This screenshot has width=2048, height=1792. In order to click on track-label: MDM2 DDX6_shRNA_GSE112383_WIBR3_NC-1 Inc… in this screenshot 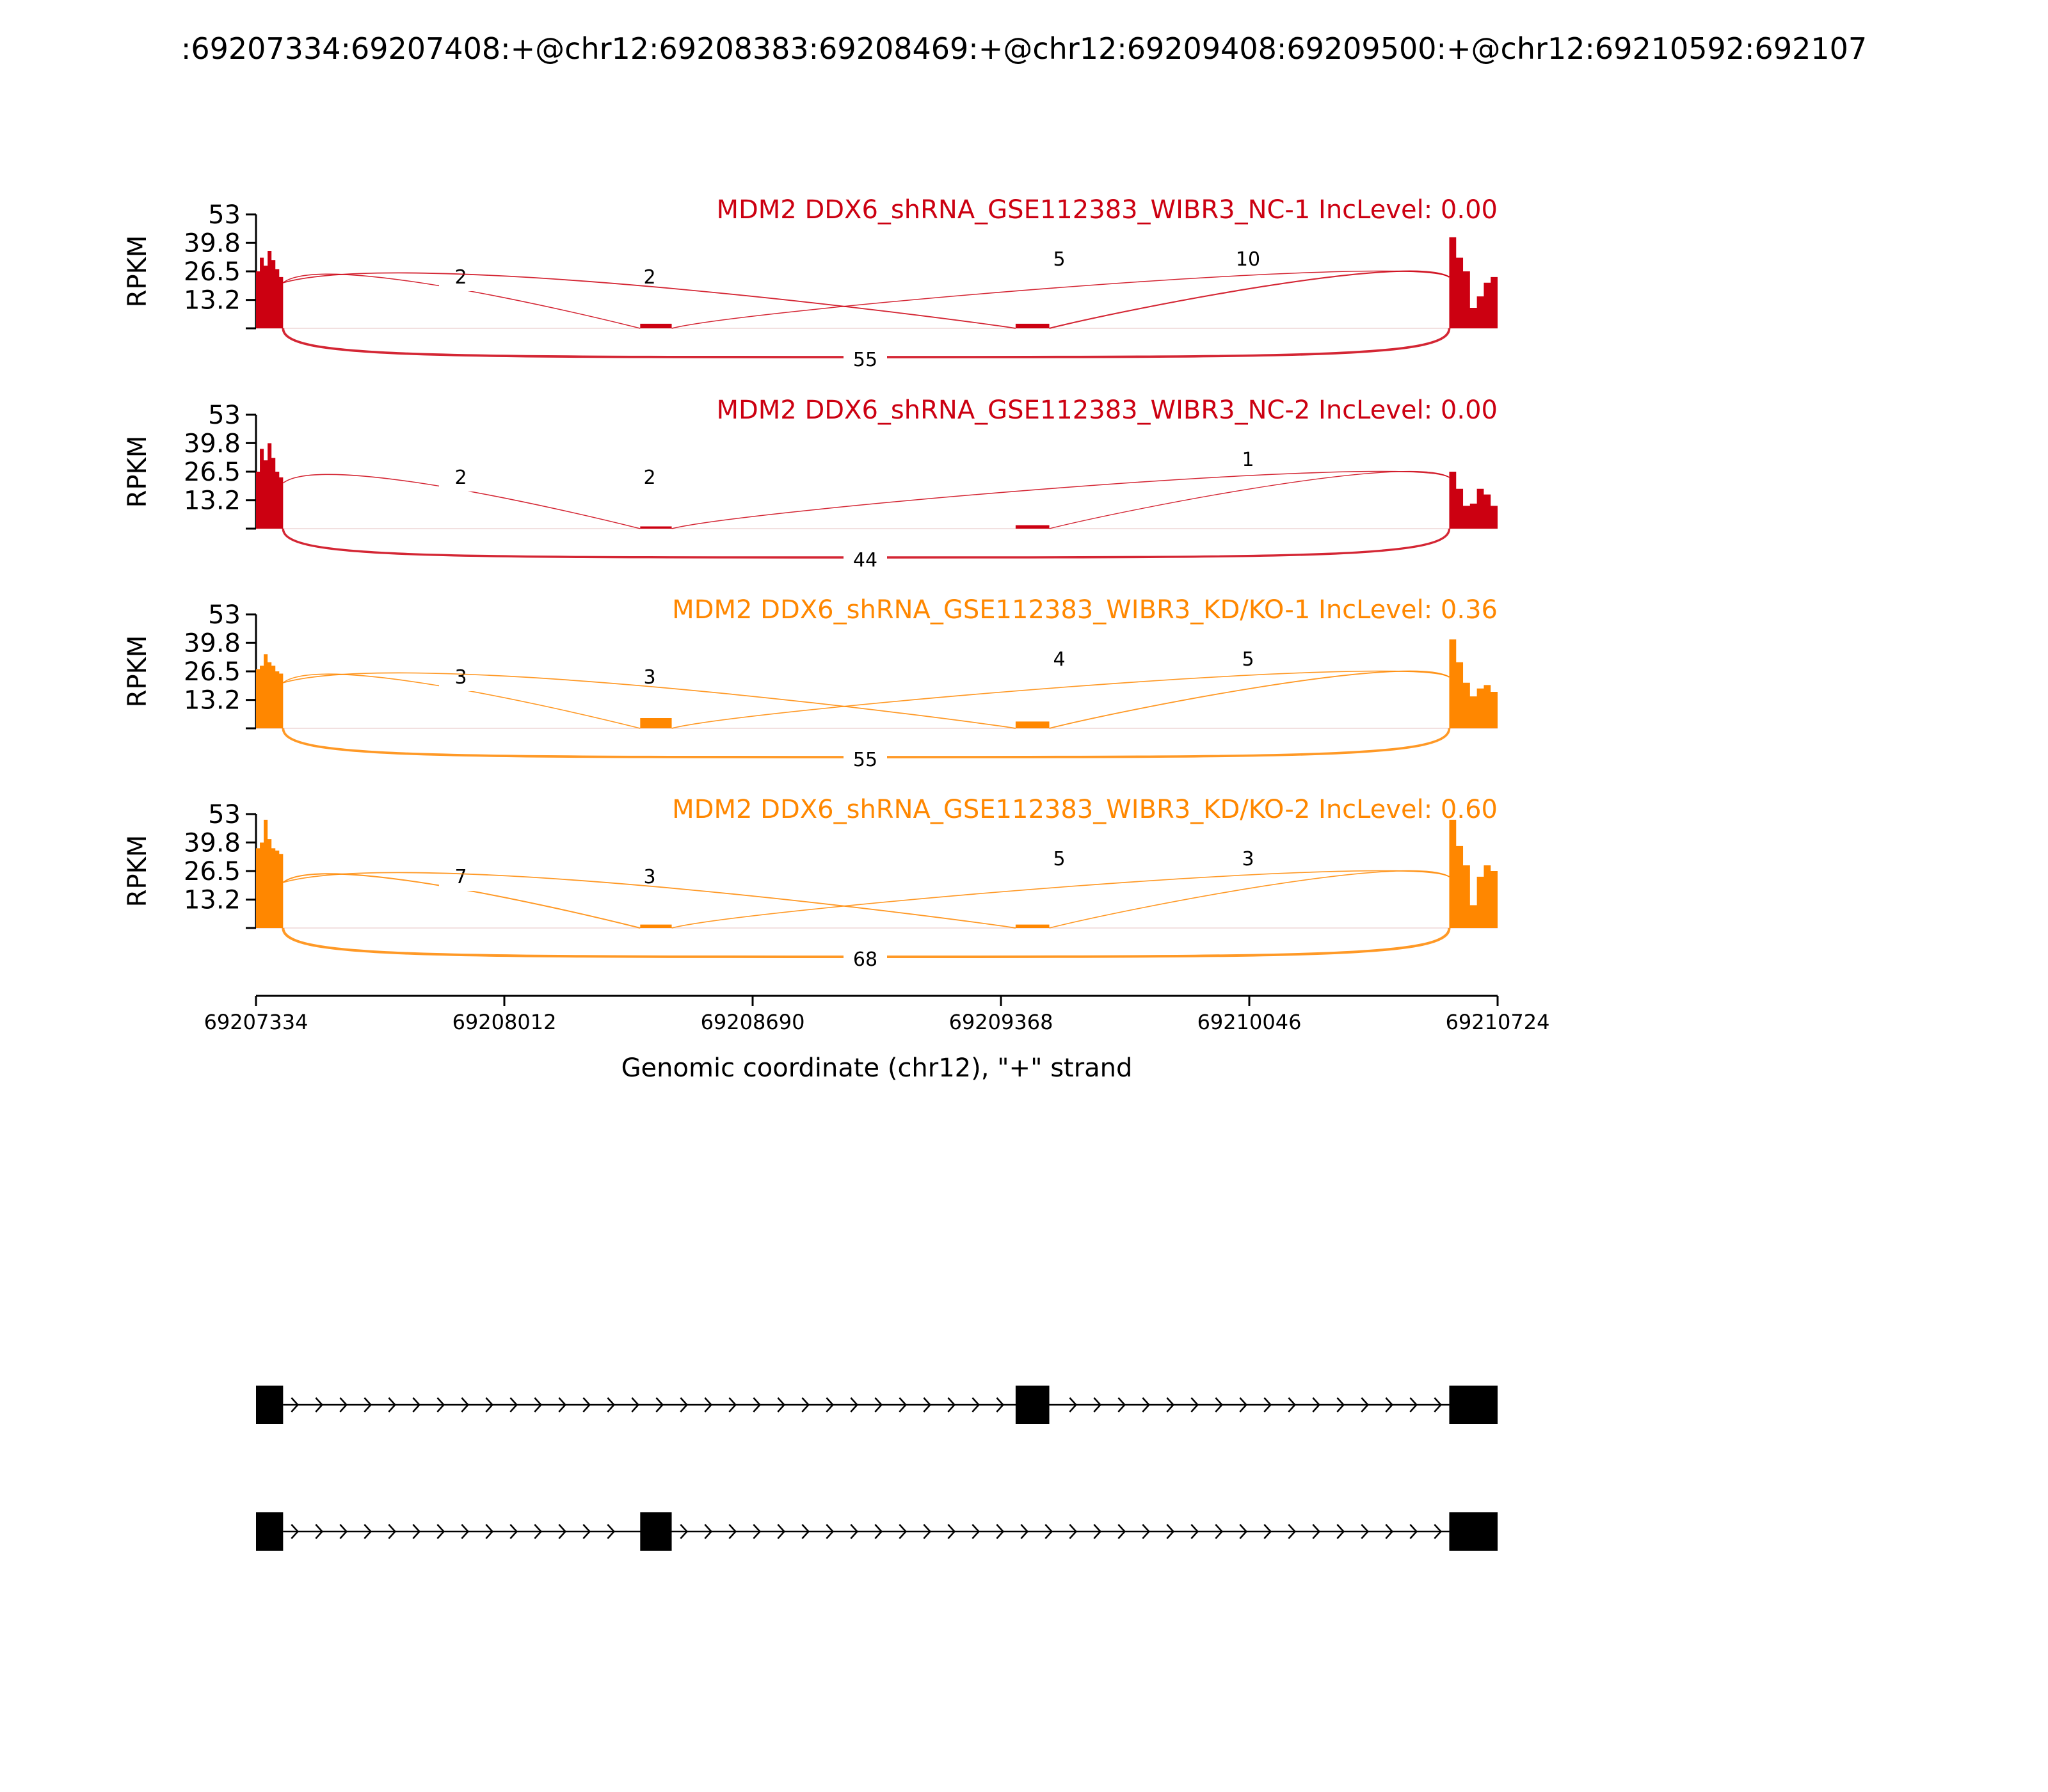, I will do `click(1107, 210)`.